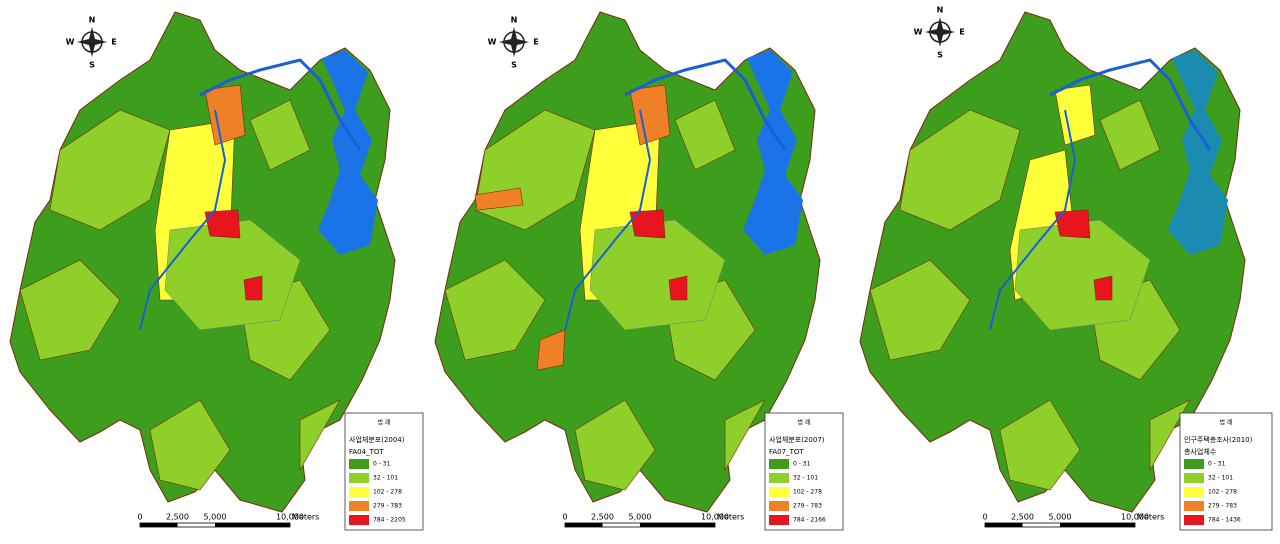  Describe the element at coordinates (1218, 439) in the screenshot. I see `legend-title: 인구주택총조사(2010)` at that location.